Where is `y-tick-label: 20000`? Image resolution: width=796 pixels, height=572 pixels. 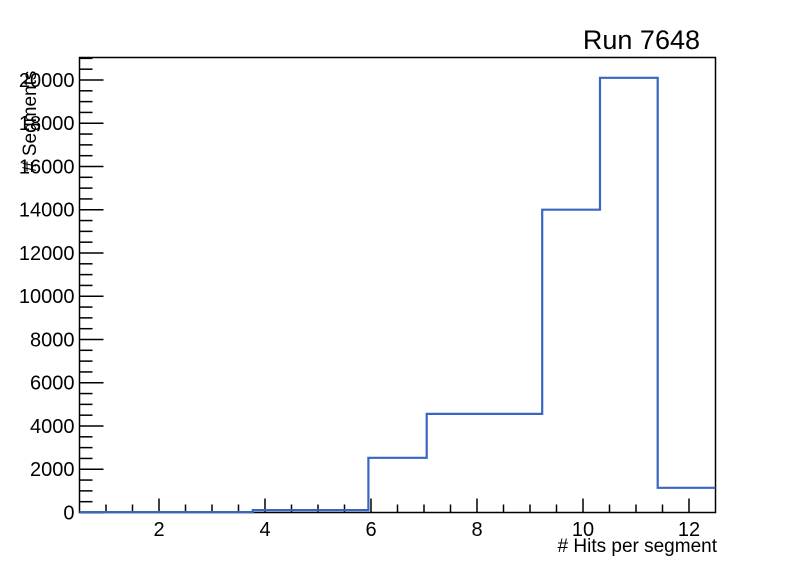
y-tick-label: 20000 is located at coordinates (47, 81).